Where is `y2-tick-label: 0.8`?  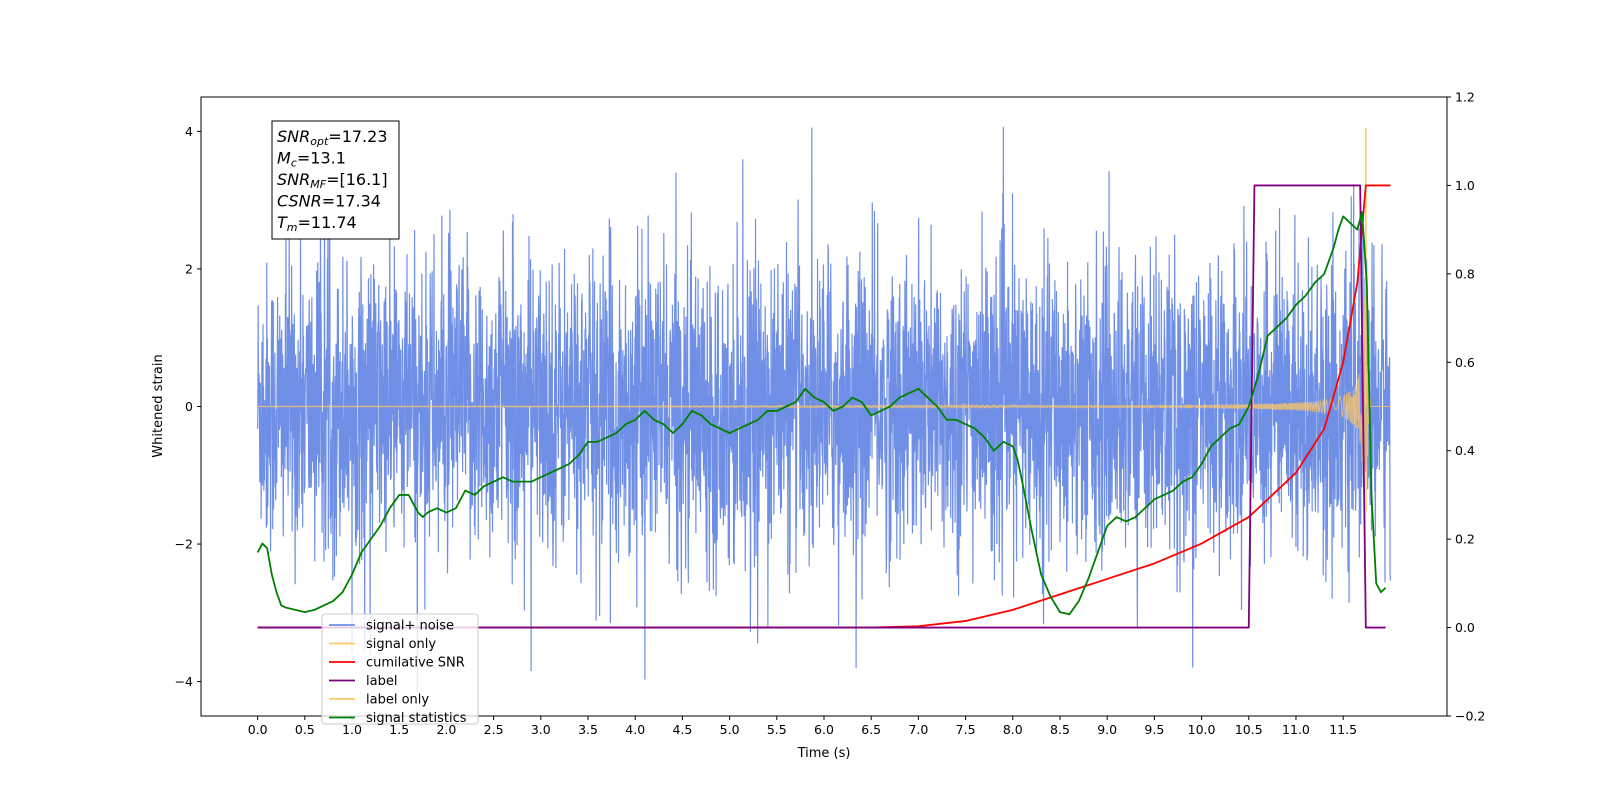
y2-tick-label: 0.8 is located at coordinates (1465, 273).